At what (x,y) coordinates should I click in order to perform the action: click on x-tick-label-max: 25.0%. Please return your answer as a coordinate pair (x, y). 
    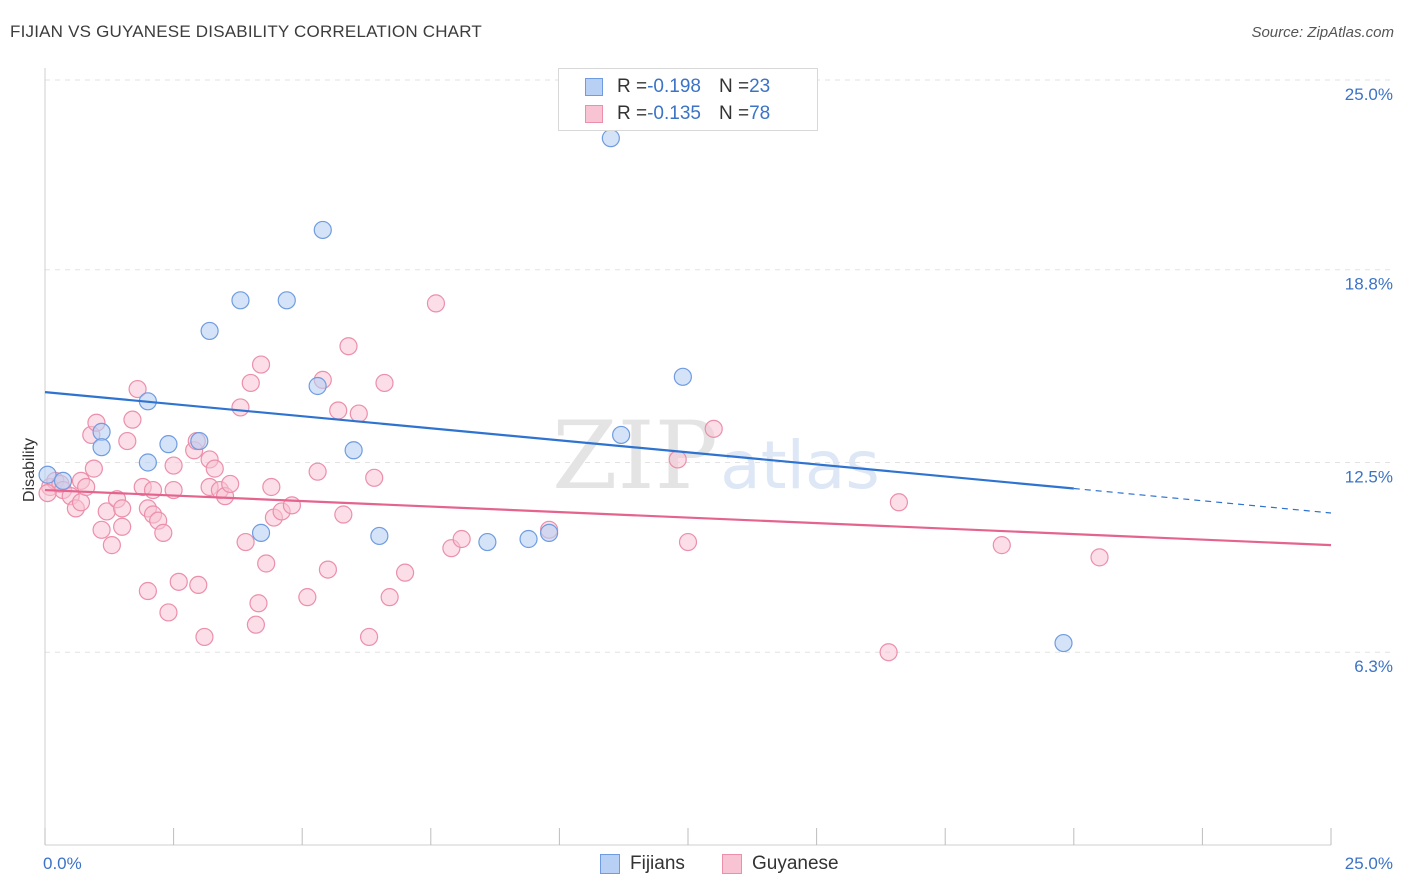
    Looking at the image, I should click on (1369, 863).